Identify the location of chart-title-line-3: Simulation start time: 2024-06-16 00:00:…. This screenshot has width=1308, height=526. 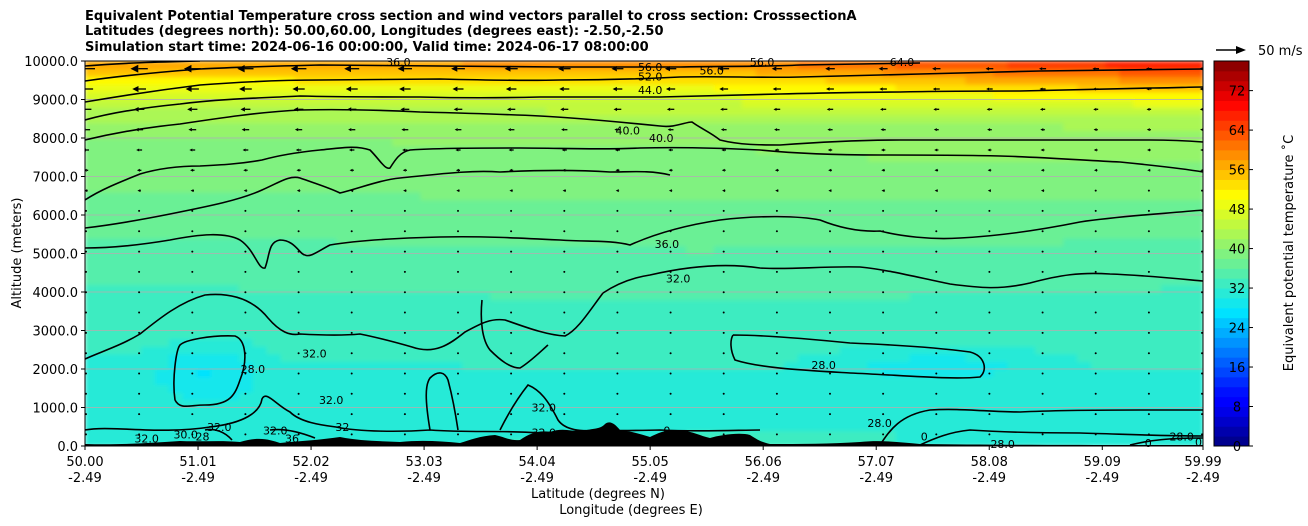
(367, 47).